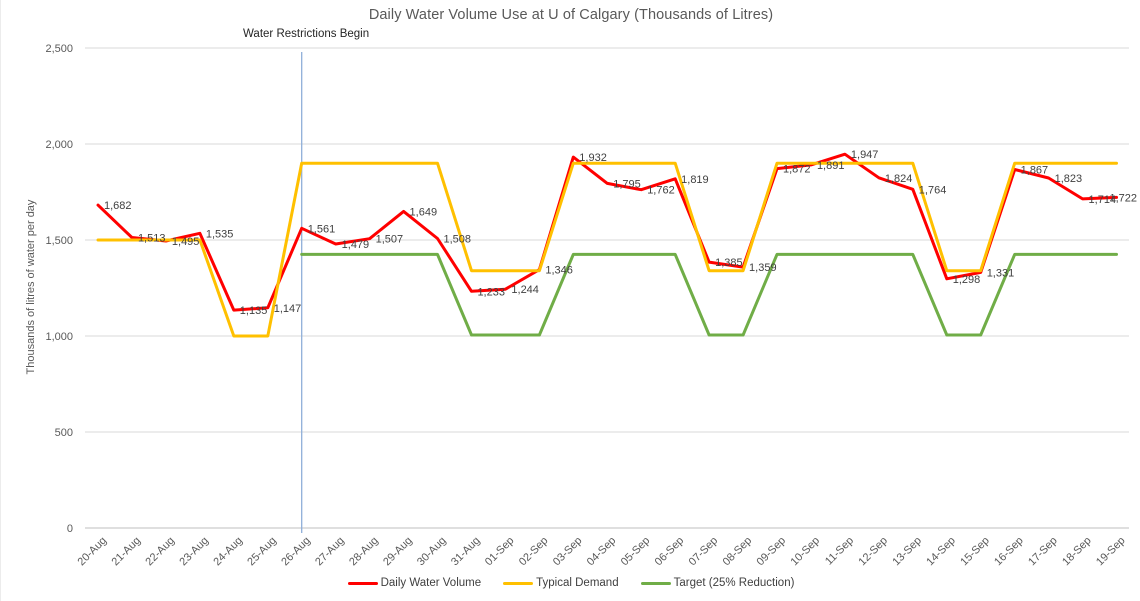 This screenshot has width=1140, height=601. Describe the element at coordinates (899, 179) in the screenshot. I see `data-label: 1,824` at that location.